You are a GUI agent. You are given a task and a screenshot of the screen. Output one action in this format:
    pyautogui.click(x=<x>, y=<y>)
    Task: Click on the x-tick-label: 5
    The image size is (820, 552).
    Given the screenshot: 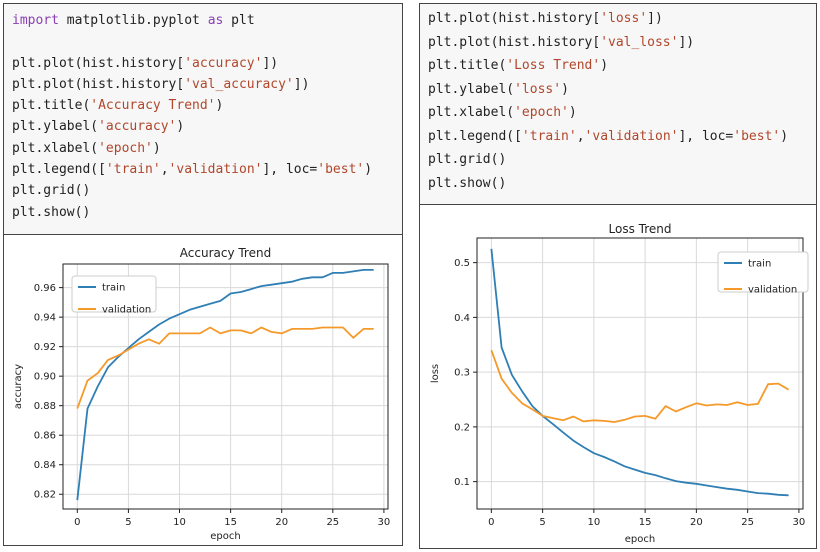 What is the action you would take?
    pyautogui.click(x=542, y=522)
    